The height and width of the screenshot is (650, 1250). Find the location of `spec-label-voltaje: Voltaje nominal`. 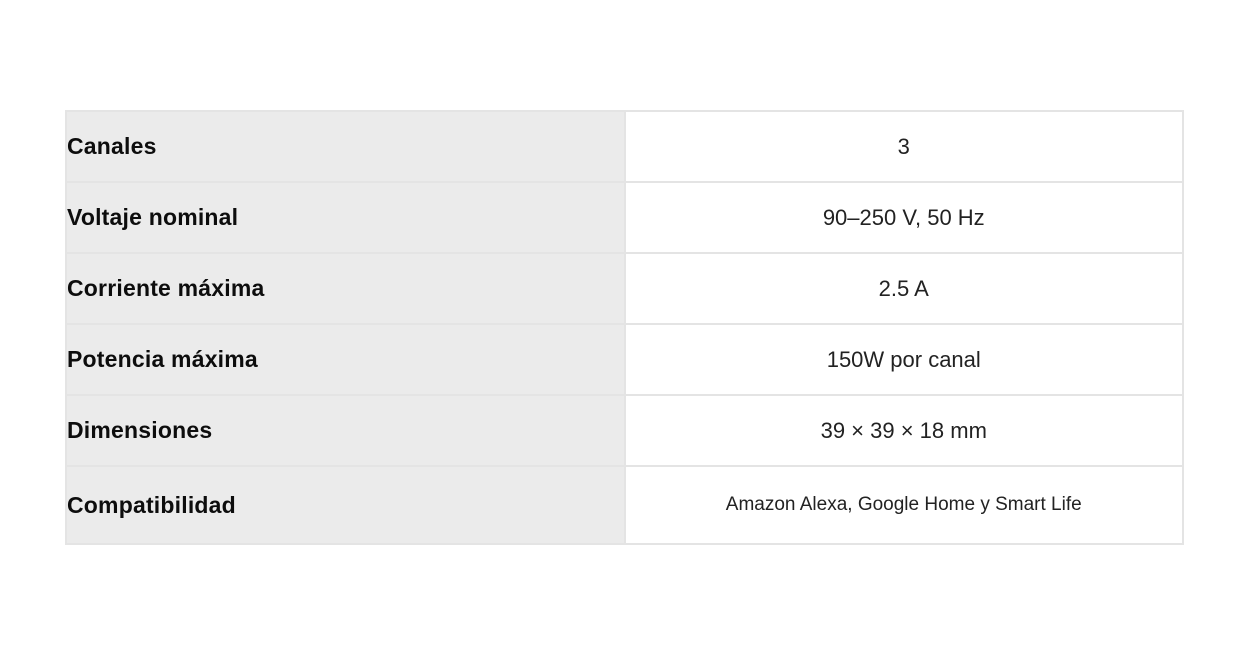

spec-label-voltaje: Voltaje nominal is located at coordinates (345, 217).